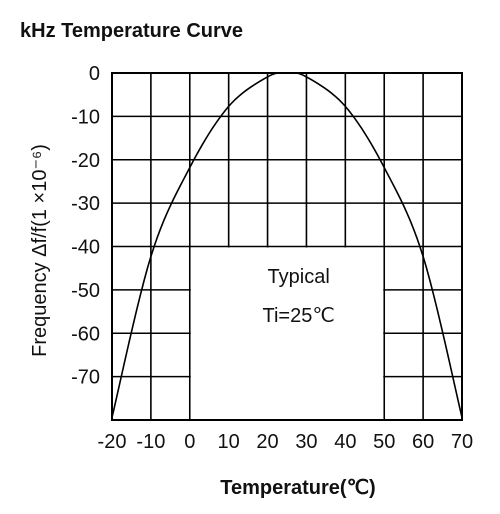  I want to click on x-tick-label: 10, so click(229, 442).